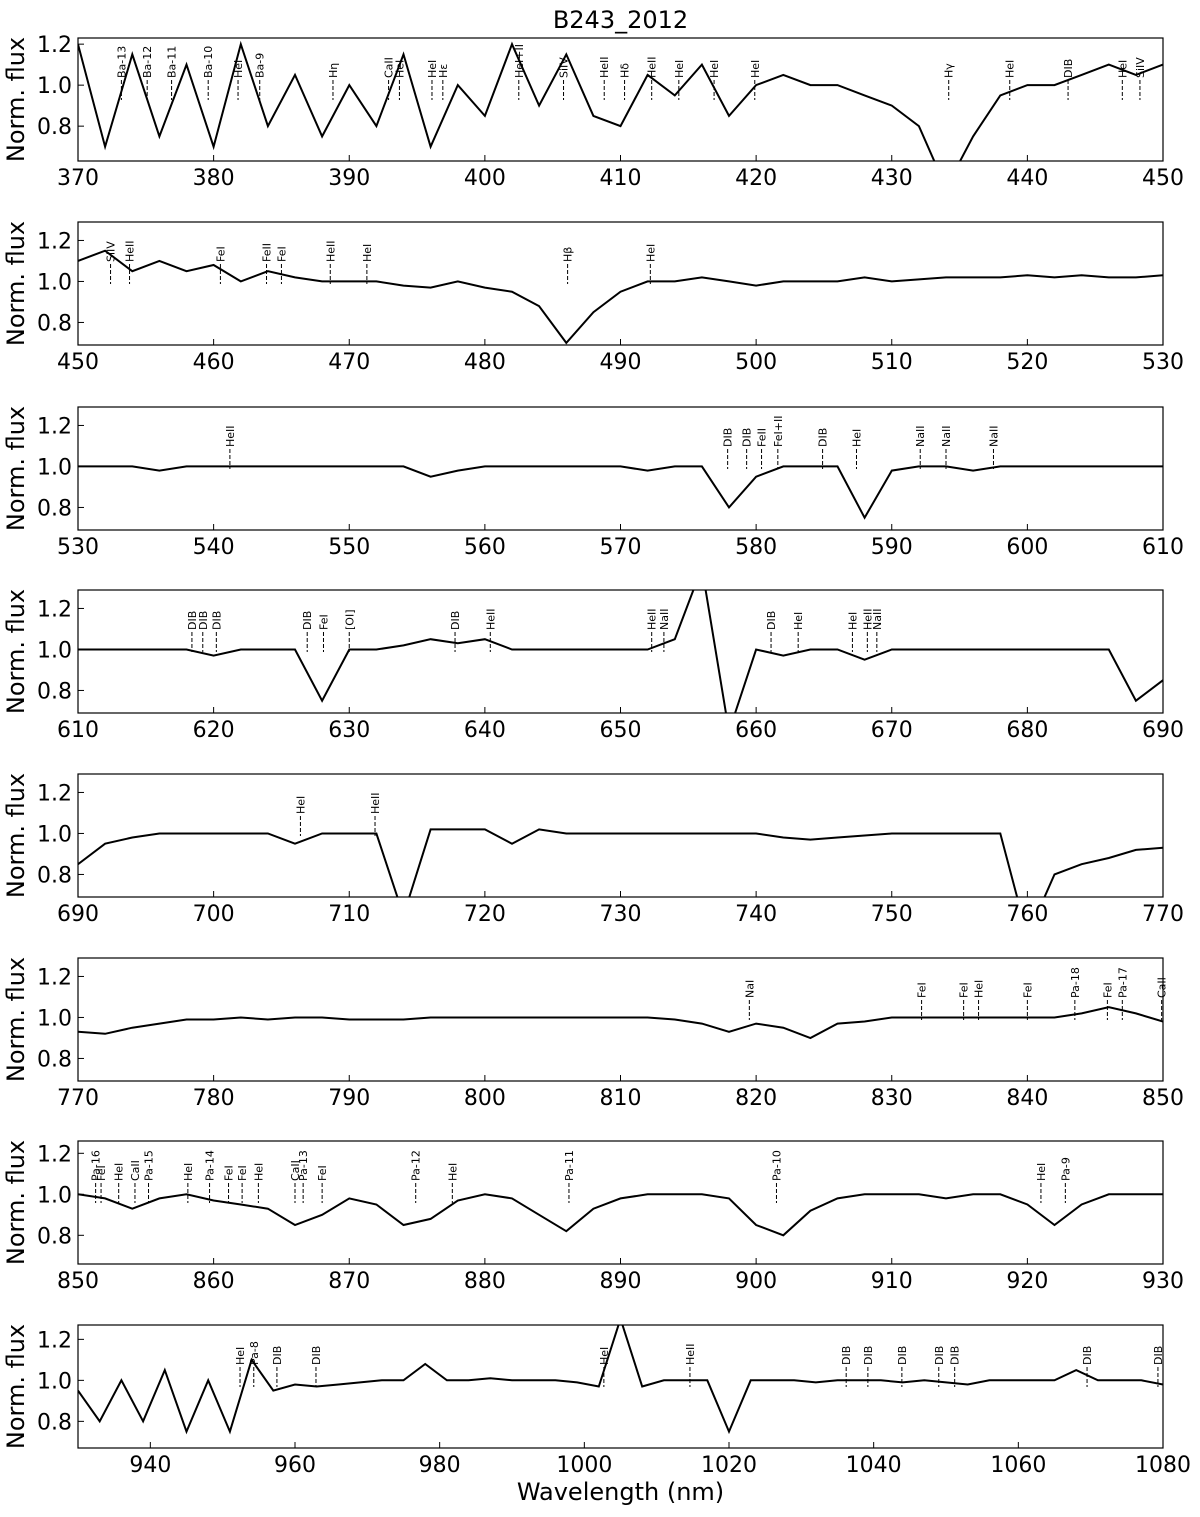  I want to click on line-label: Pa-18, so click(1075, 982).